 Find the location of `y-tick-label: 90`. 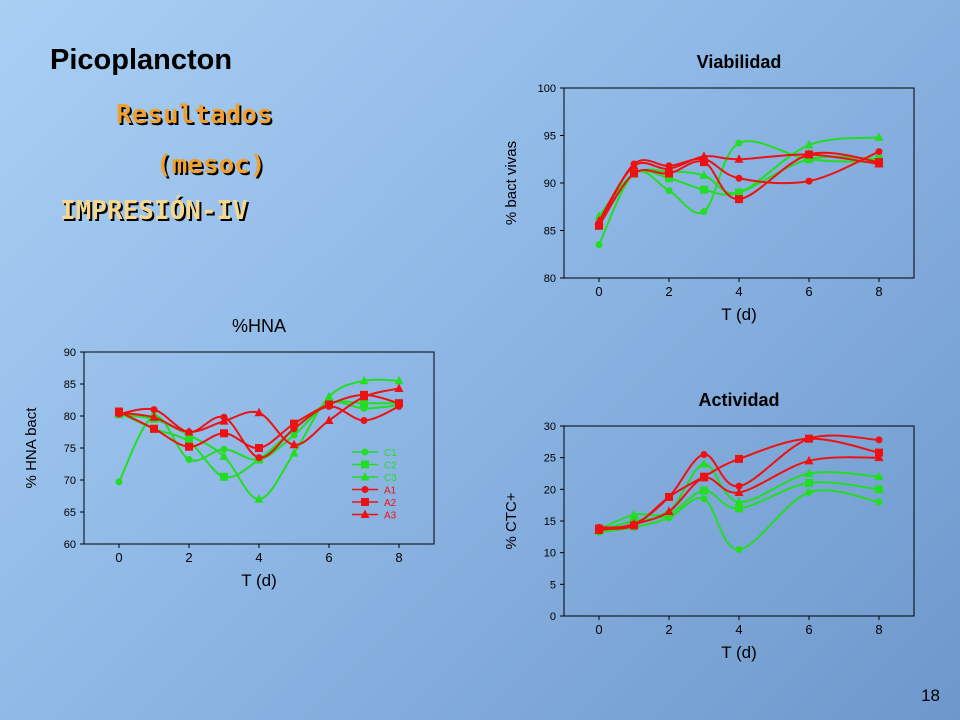

y-tick-label: 90 is located at coordinates (70, 353).